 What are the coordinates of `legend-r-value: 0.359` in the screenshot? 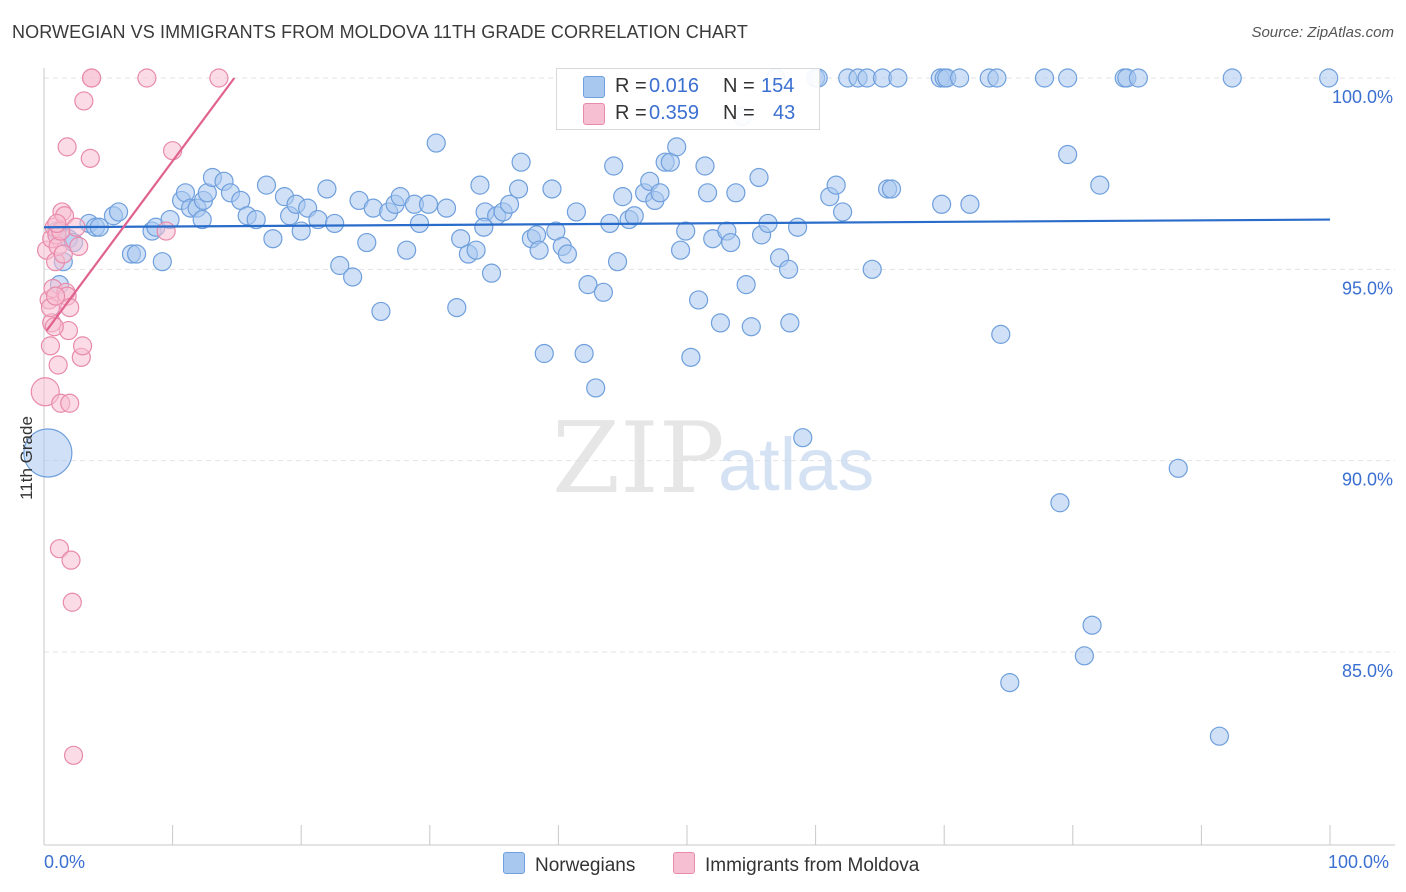 It's located at (674, 113).